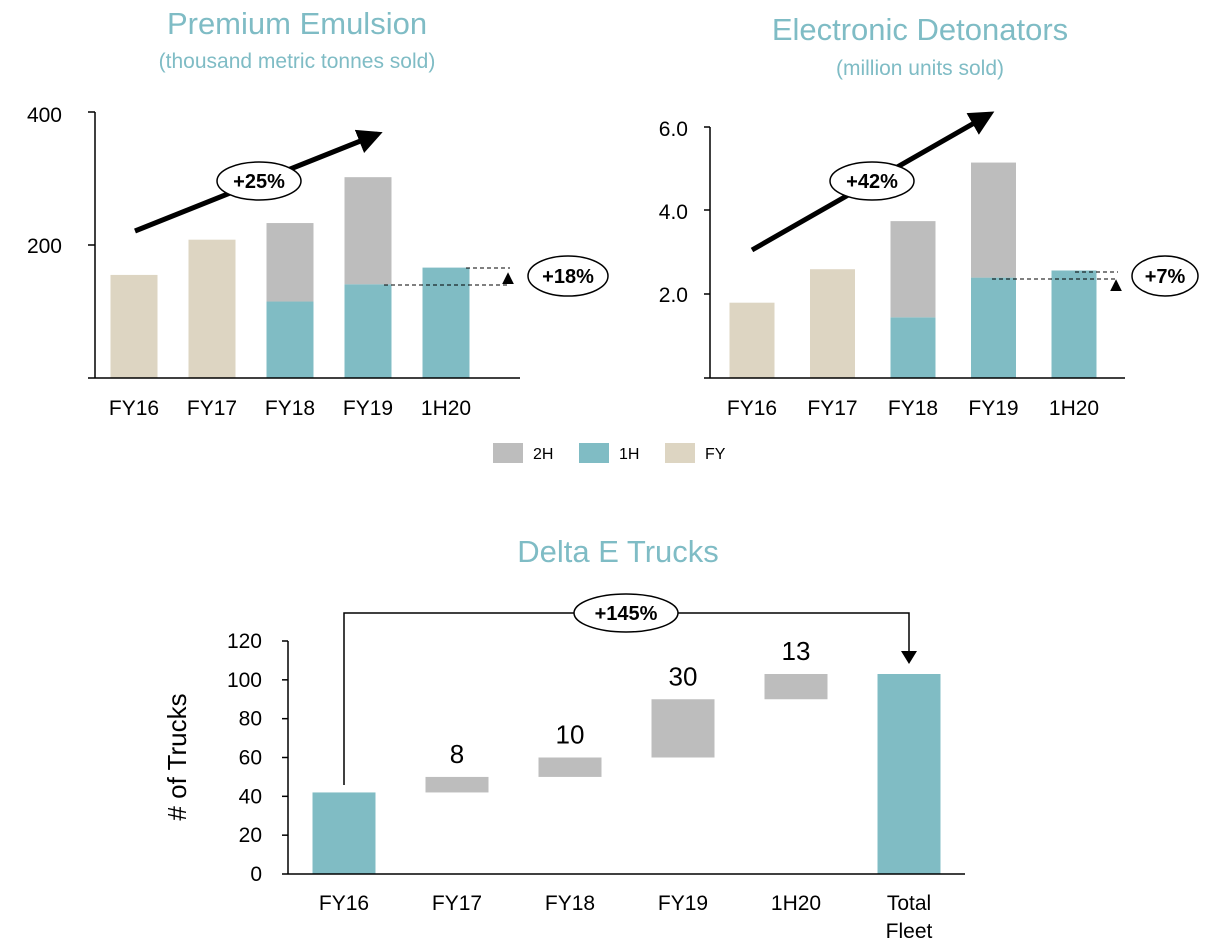 The image size is (1211, 943). Describe the element at coordinates (683, 728) in the screenshot. I see `bar-increment-fy19` at that location.